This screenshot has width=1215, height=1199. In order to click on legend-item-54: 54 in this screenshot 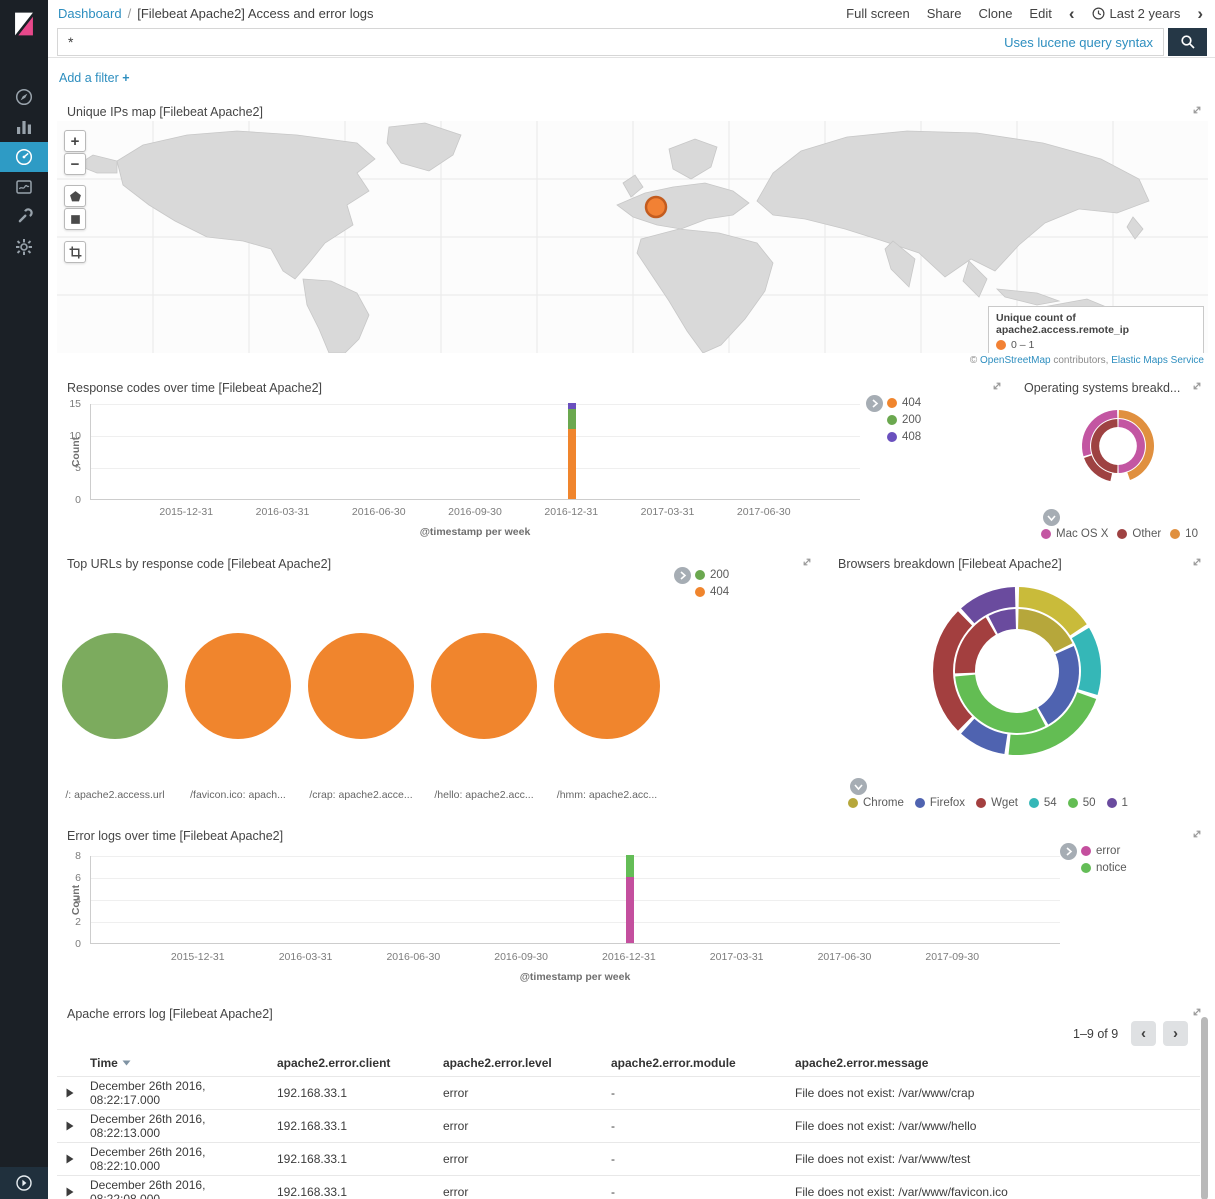, I will do `click(1042, 803)`.